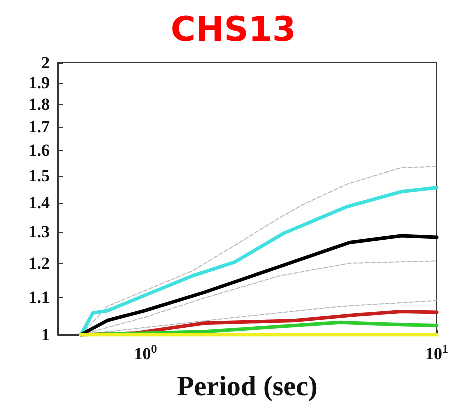  Describe the element at coordinates (39, 176) in the screenshot. I see `y-tick-label: 1.5` at that location.